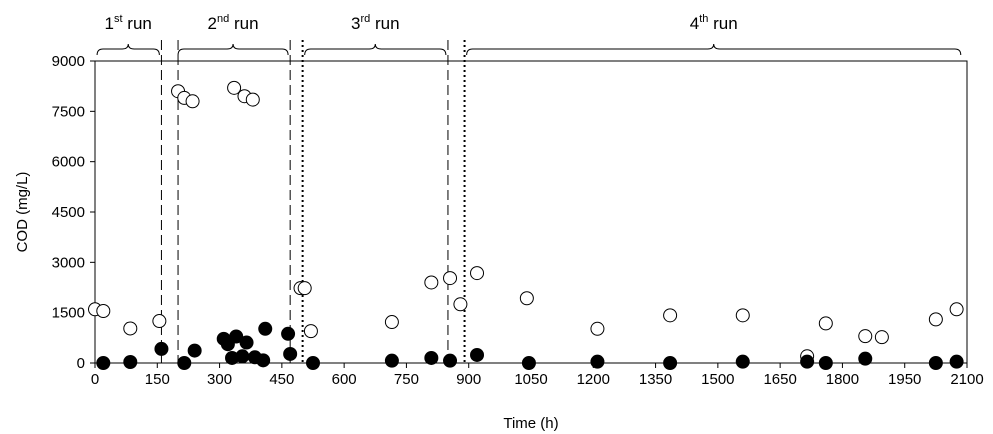 Image resolution: width=993 pixels, height=434 pixels. What do you see at coordinates (694, 23) in the screenshot?
I see `run-number: 4` at bounding box center [694, 23].